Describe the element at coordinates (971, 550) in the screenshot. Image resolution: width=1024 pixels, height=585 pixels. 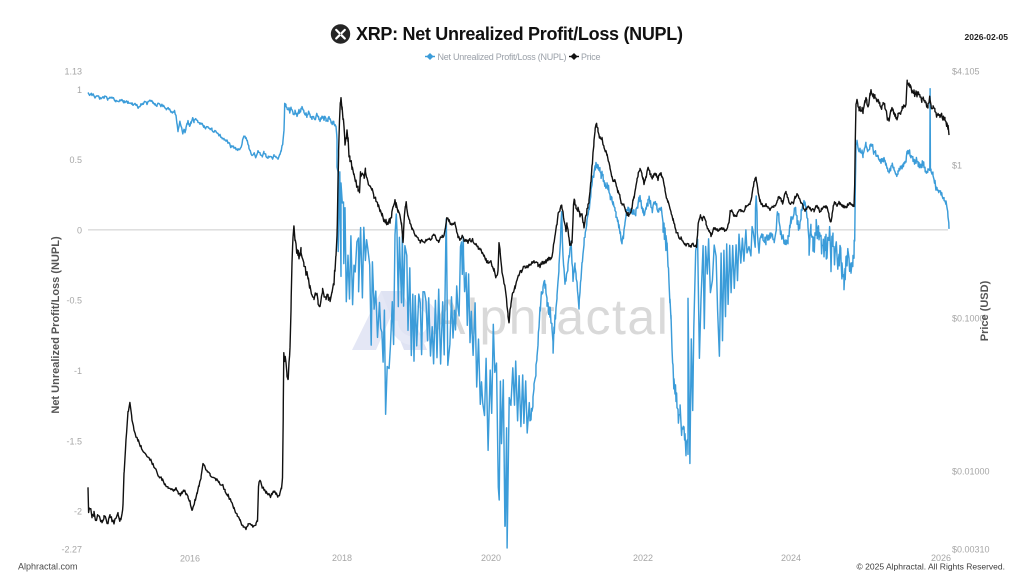
I see `svg-text: $0.00310` at that location.